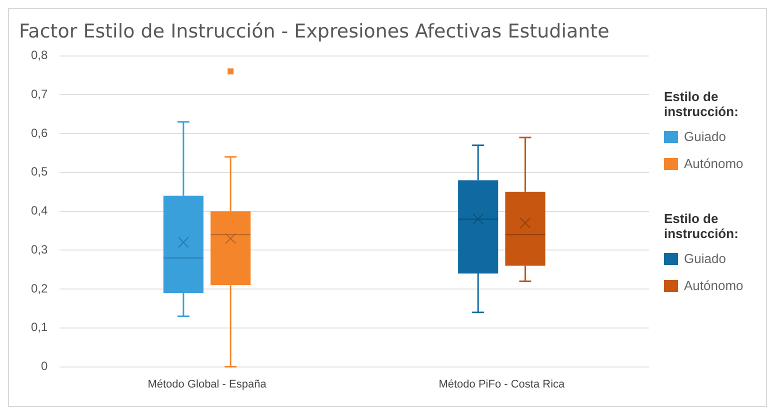 The height and width of the screenshot is (413, 773). What do you see at coordinates (44, 366) in the screenshot?
I see `y-tick-label: 0` at bounding box center [44, 366].